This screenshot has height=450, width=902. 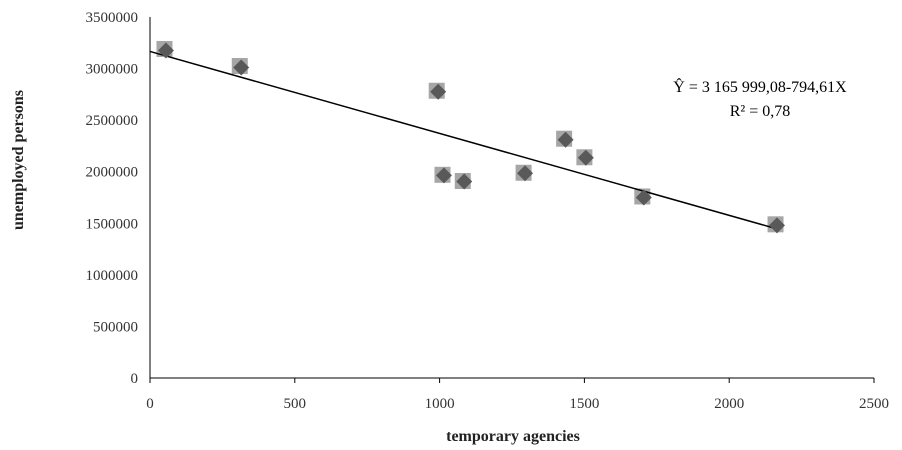 I want to click on x-tick-label: 1500, so click(x=584, y=404).